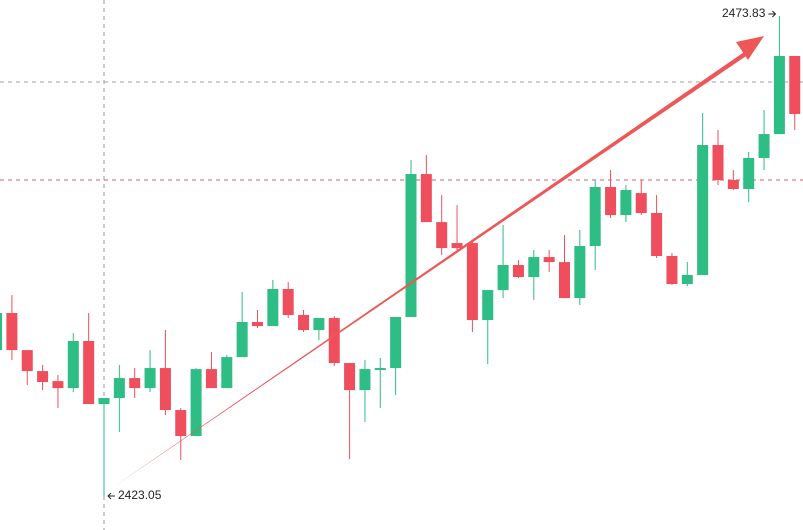 This screenshot has height=530, width=803. Describe the element at coordinates (744, 13) in the screenshot. I see `high-label: 2473.83` at that location.